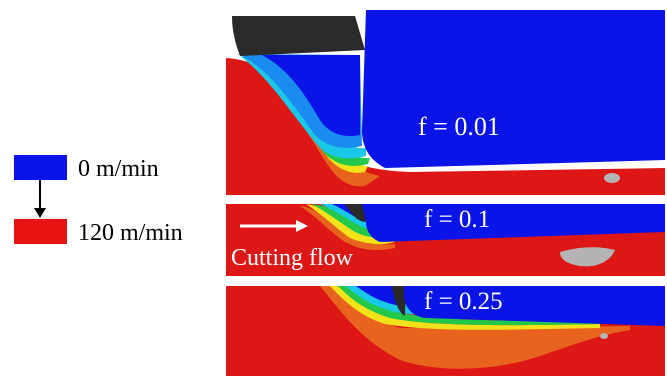  I want to click on panel-2-label: f = 0.1, so click(457, 219).